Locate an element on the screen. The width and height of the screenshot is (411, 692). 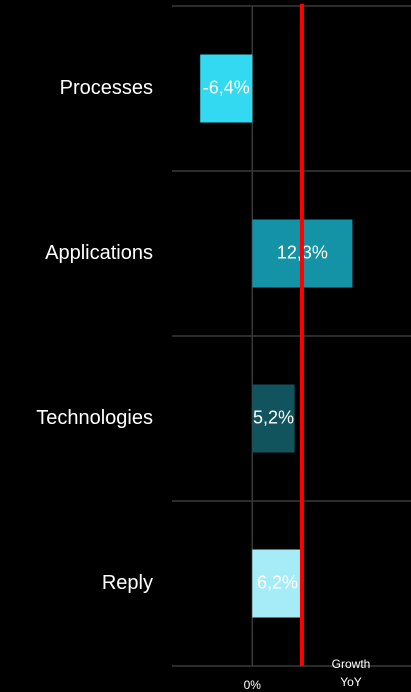
bar-technologies is located at coordinates (273, 418).